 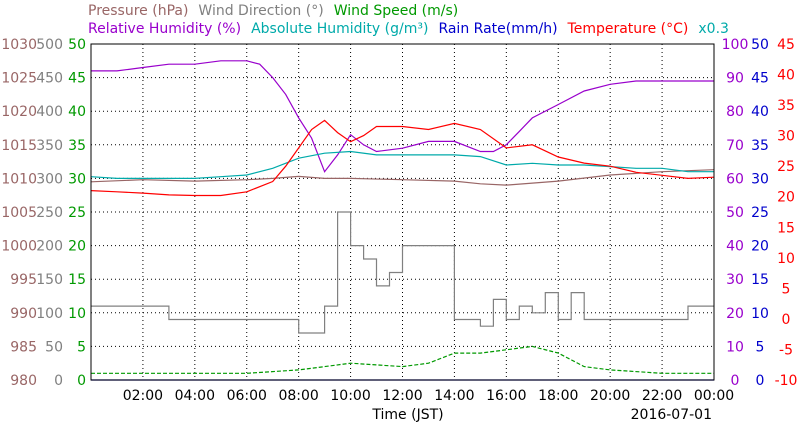 What do you see at coordinates (195, 396) in the screenshot?
I see `x-tick-label: 04:00` at bounding box center [195, 396].